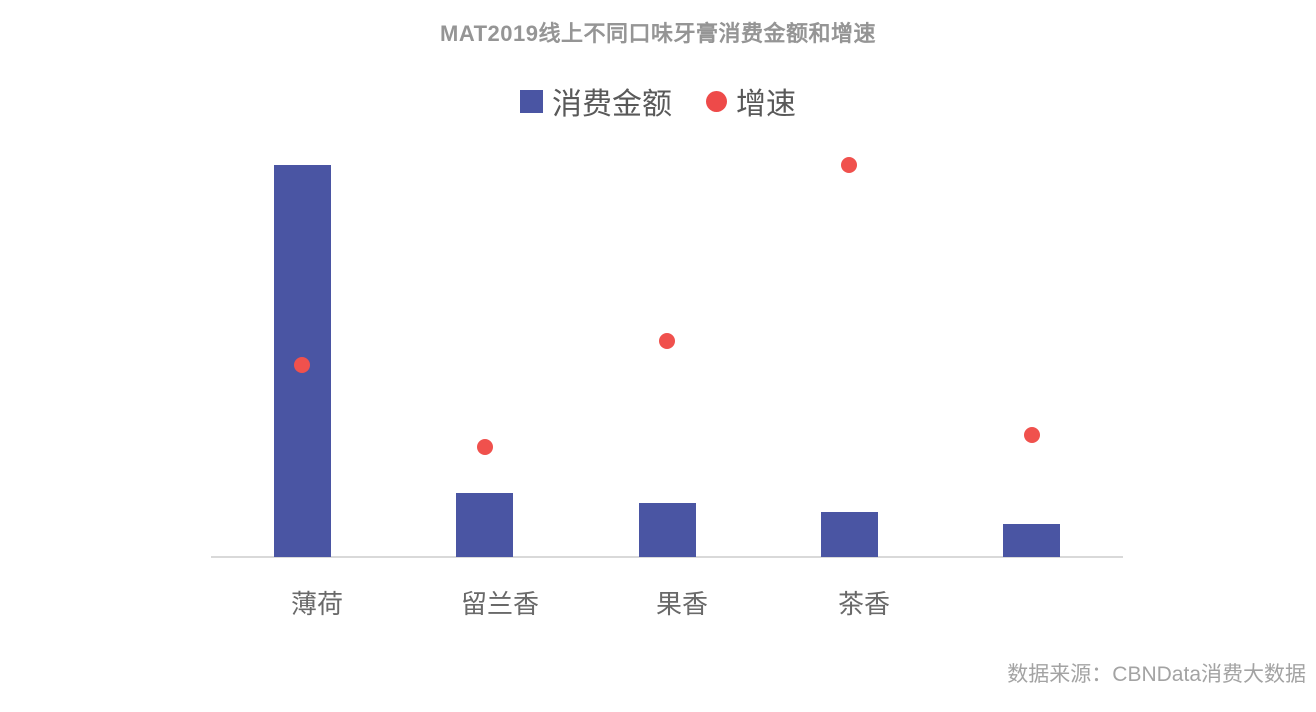 The height and width of the screenshot is (712, 1316). Describe the element at coordinates (612, 104) in the screenshot. I see `legend-label-consumption: 消费金额` at that location.